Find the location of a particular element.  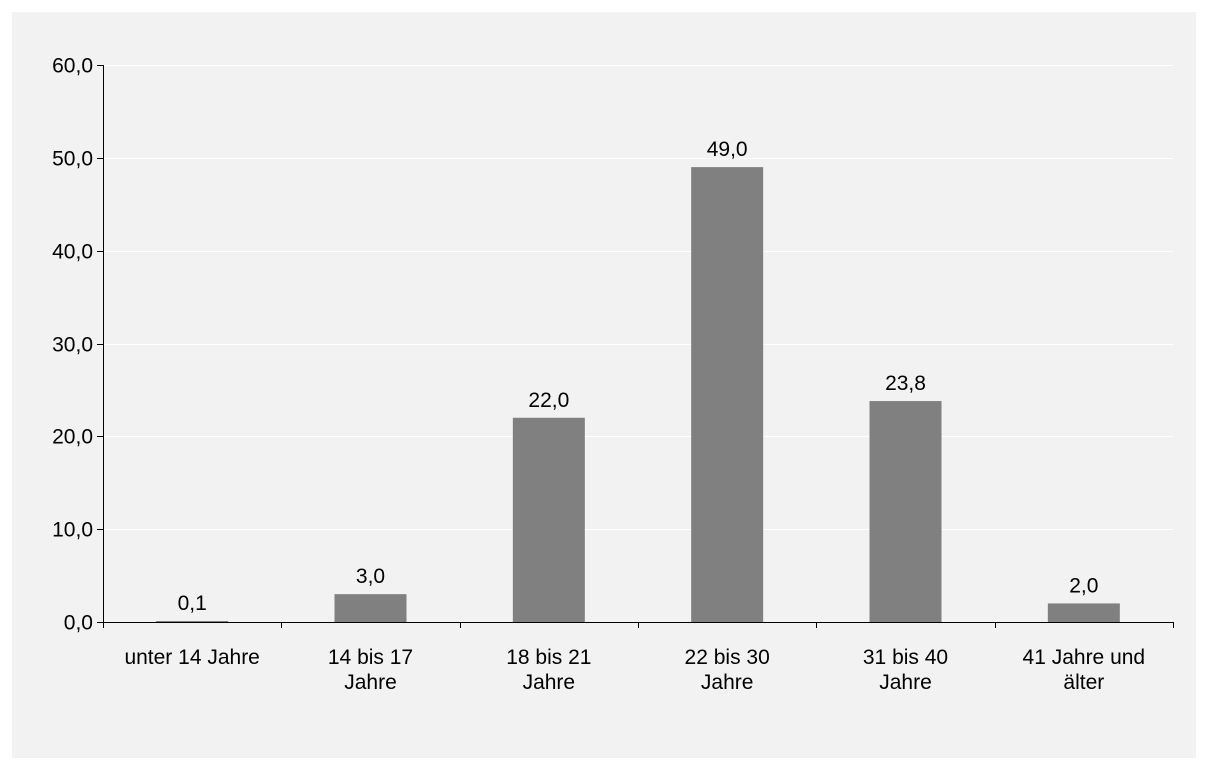

category-label: 22 bis 30 is located at coordinates (727, 657).